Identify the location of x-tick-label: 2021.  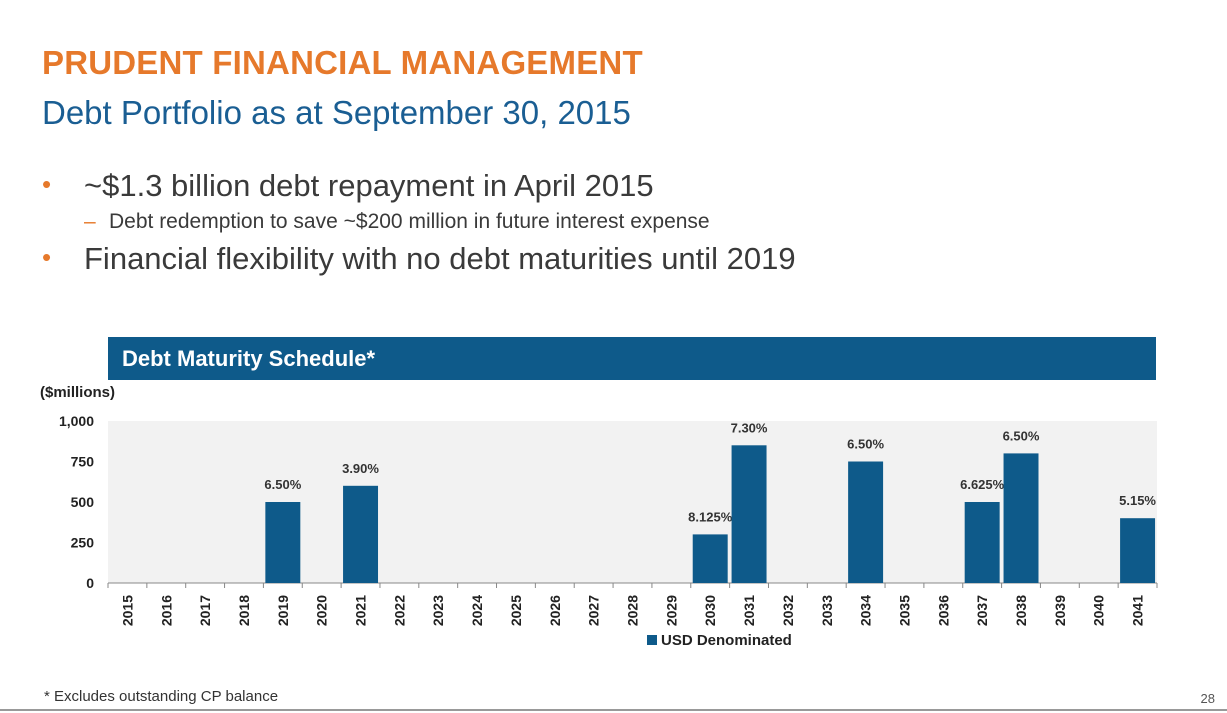
(361, 610).